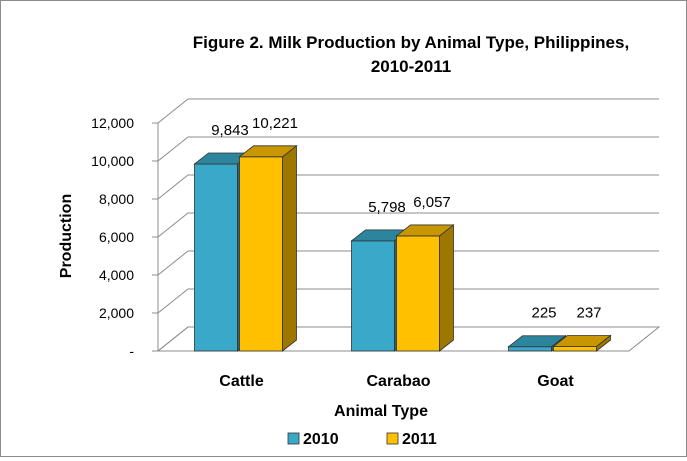 The width and height of the screenshot is (687, 461). I want to click on y-tick-label: 12,000, so click(112, 123).